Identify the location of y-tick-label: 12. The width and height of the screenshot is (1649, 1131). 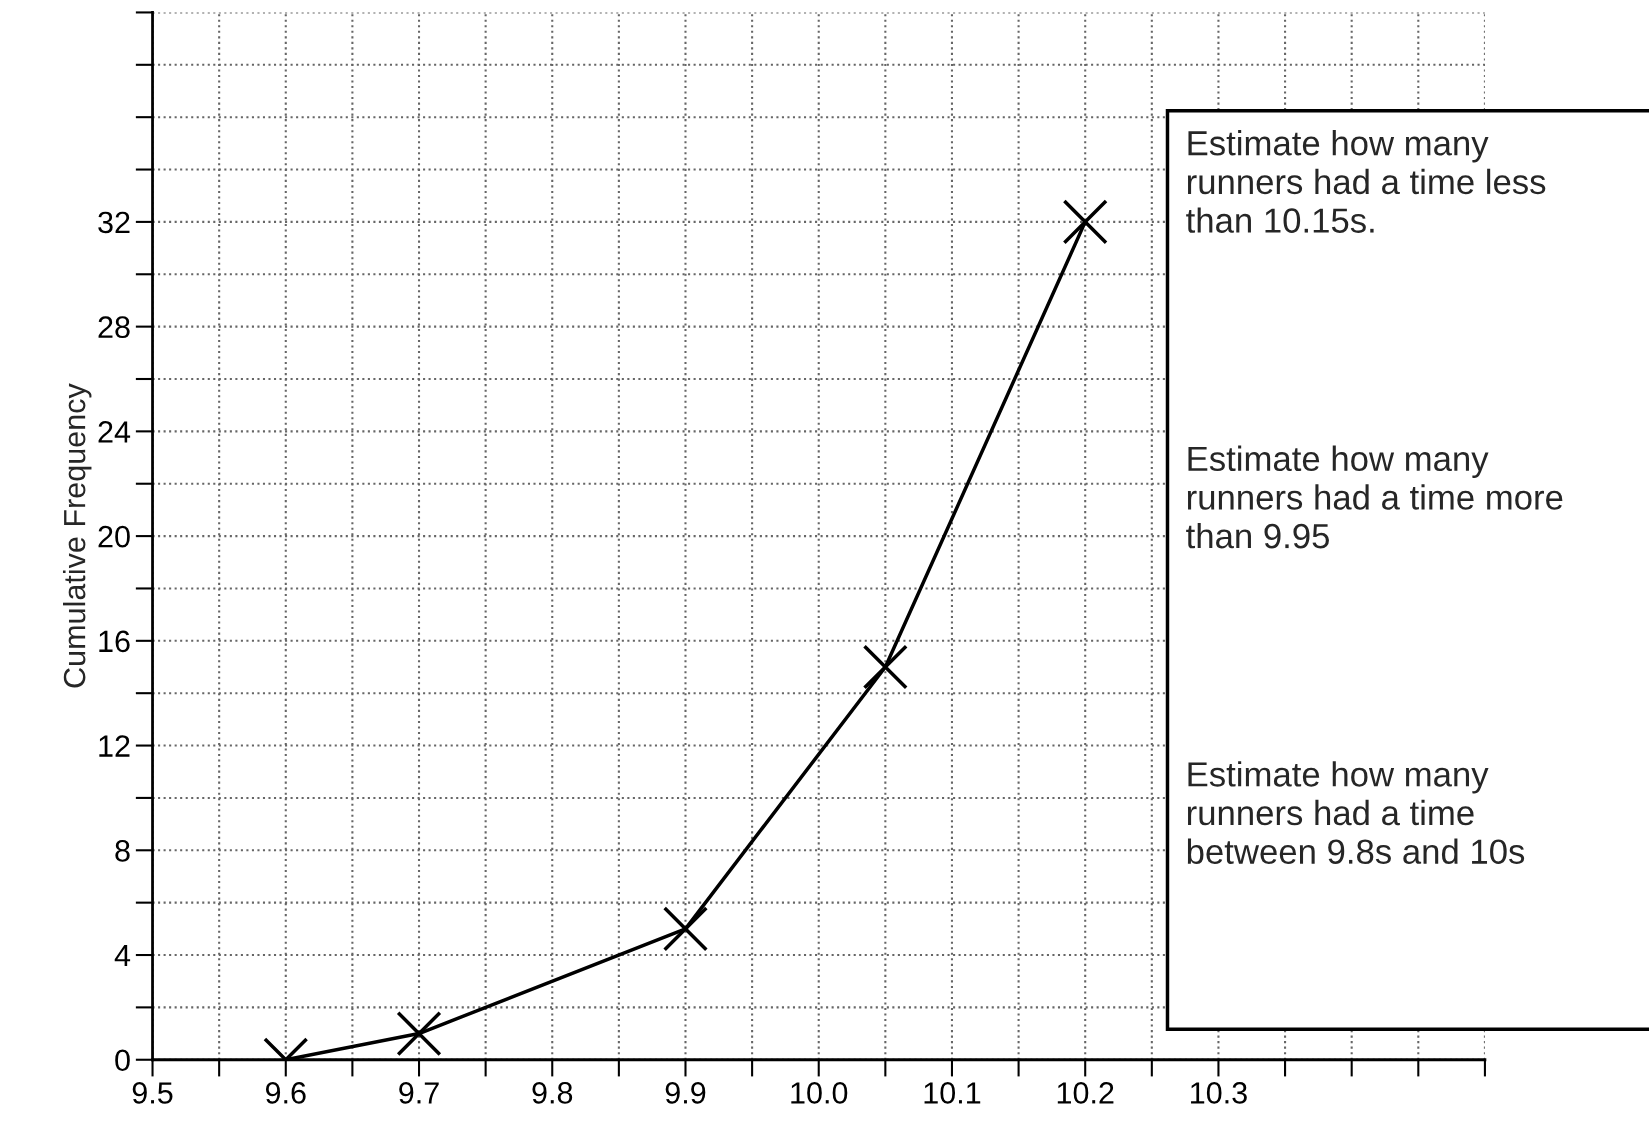
(114, 746).